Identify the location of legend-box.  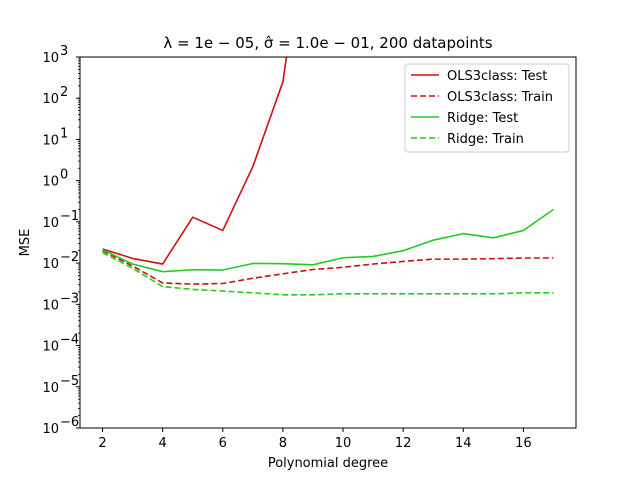
(487, 108).